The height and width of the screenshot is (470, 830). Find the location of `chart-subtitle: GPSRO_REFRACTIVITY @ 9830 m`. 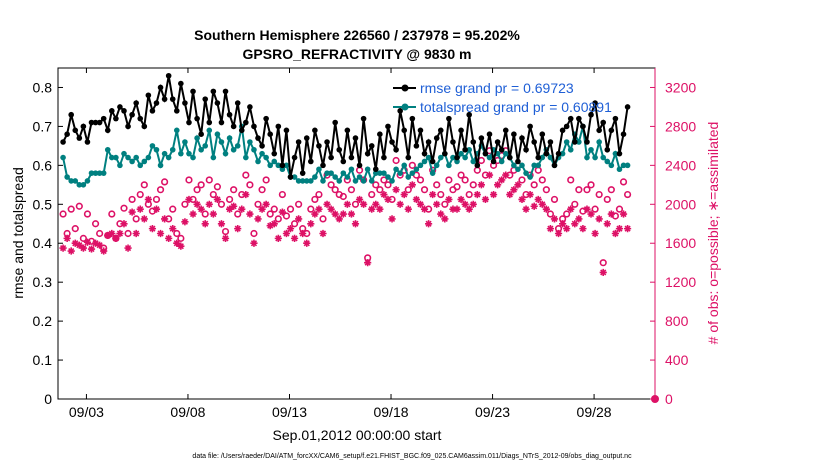

chart-subtitle: GPSRO_REFRACTIVITY @ 9830 m is located at coordinates (357, 54).